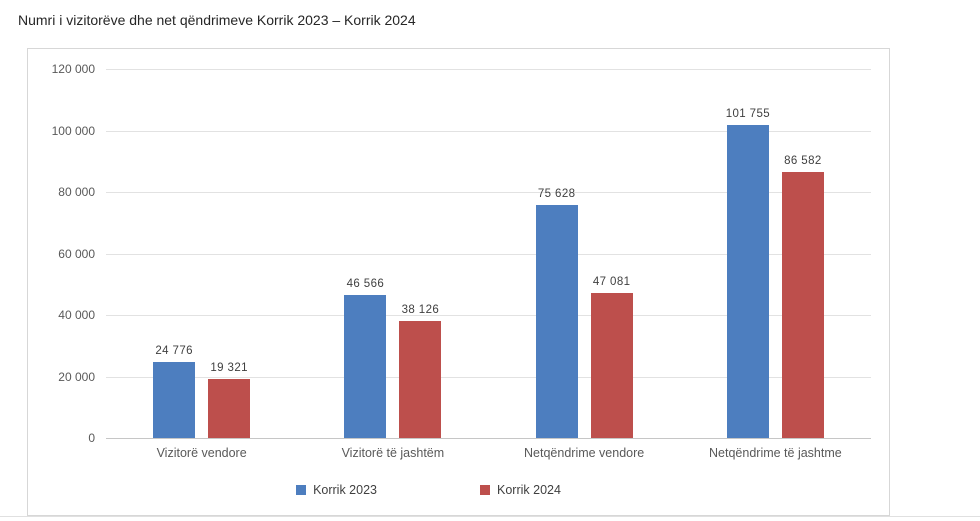 This screenshot has width=980, height=521. Describe the element at coordinates (584, 453) in the screenshot. I see `x-axis-category-label: Netqëndrime vendore` at that location.